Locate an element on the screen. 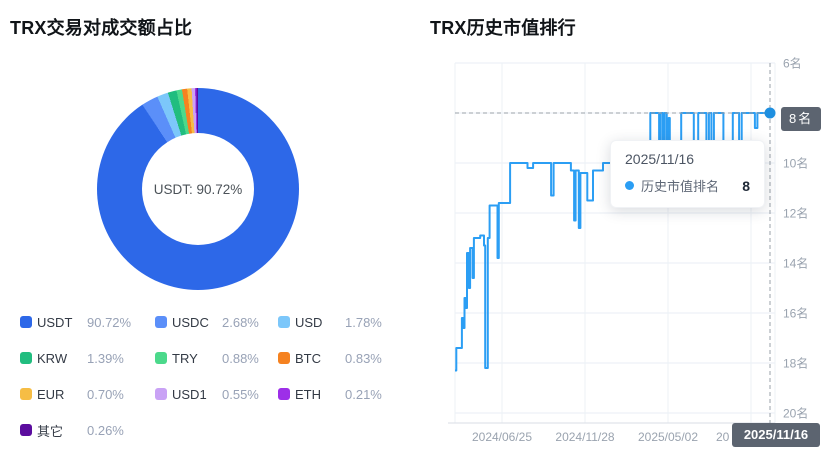  pie-chart-title: TRX交易对成交额占比 is located at coordinates (101, 28).